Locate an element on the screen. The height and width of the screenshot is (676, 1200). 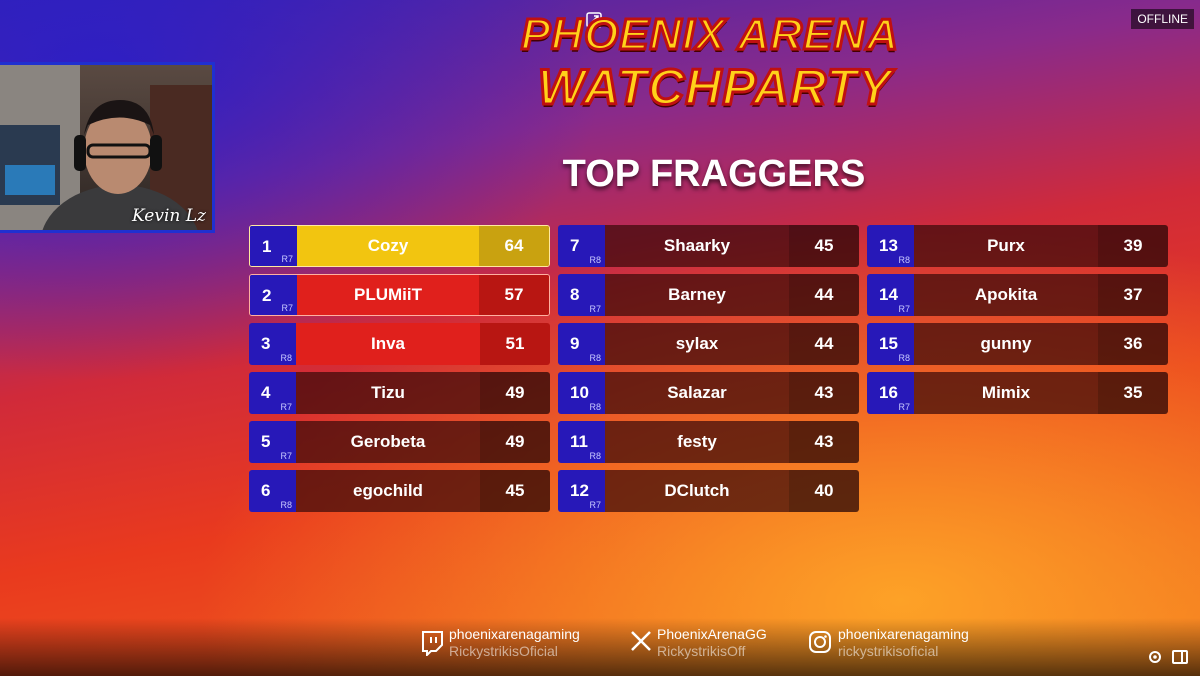
leaderboard-row: 6 R8 egochild 45 is located at coordinates (399, 491).